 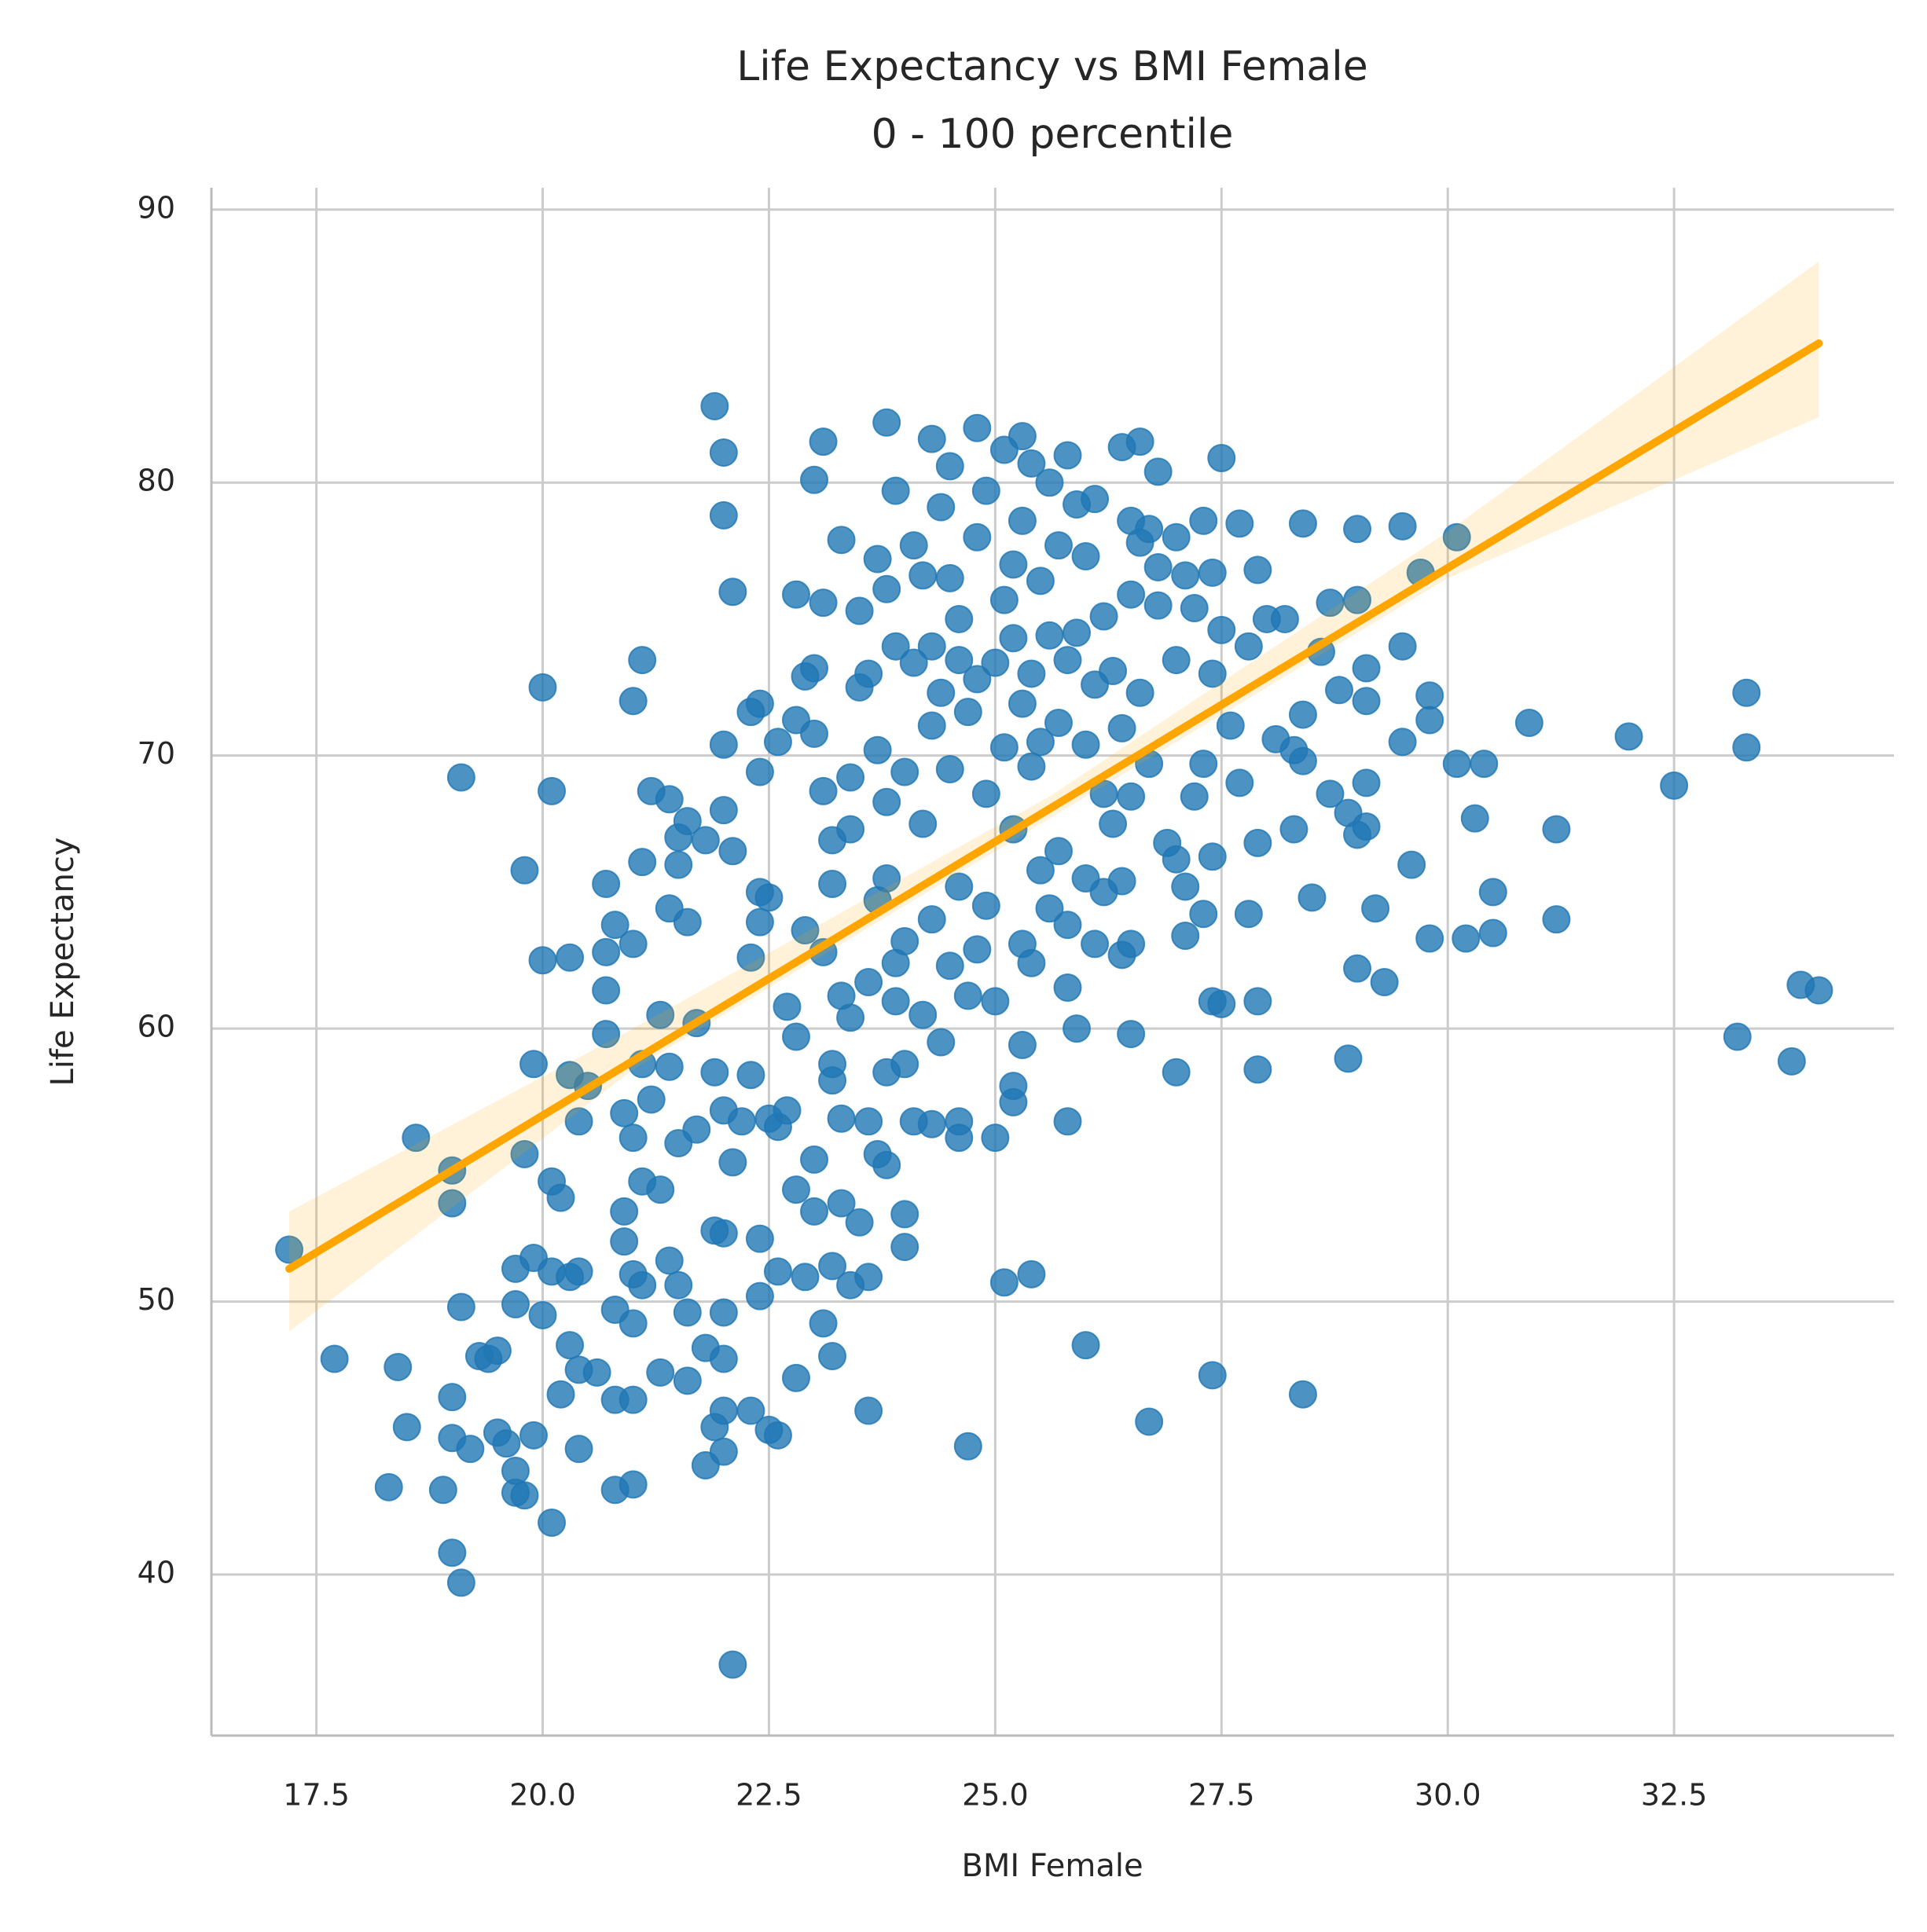 I want to click on x-tick-label: 25.0, so click(x=995, y=1795).